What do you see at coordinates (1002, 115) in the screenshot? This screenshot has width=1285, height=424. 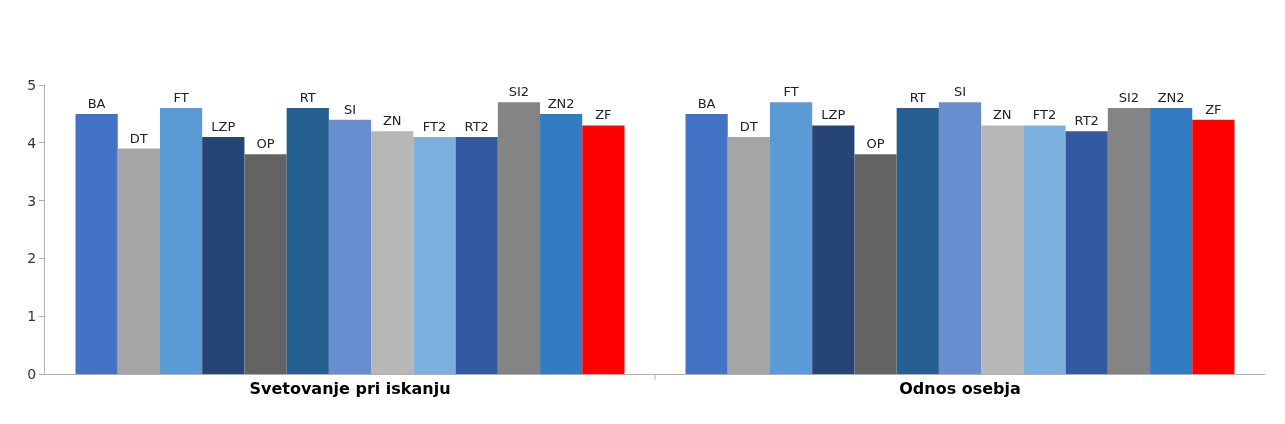 I see `text: ZN` at bounding box center [1002, 115].